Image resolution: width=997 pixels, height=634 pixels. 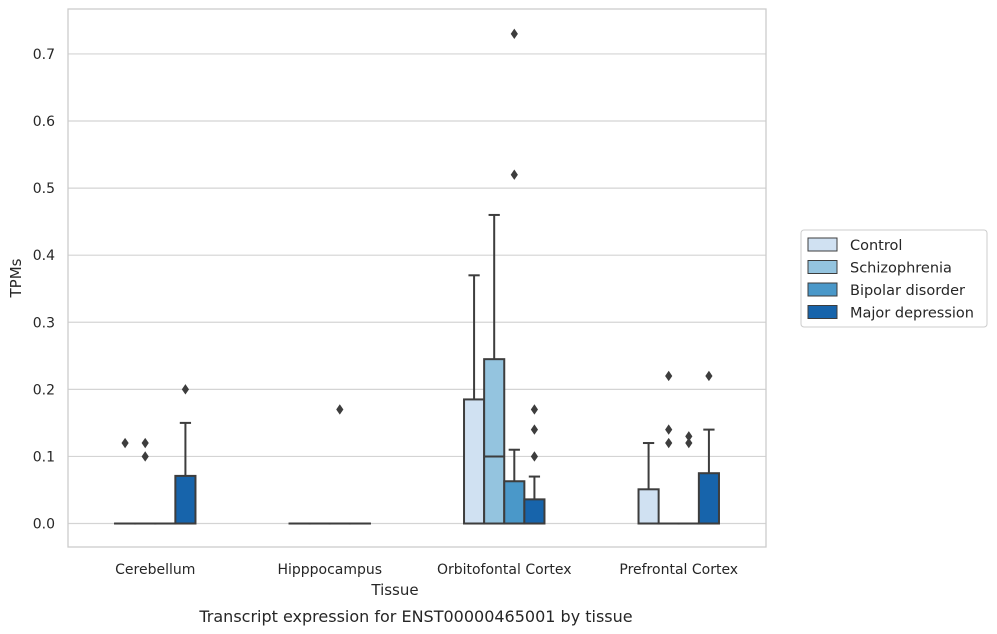 What do you see at coordinates (678, 570) in the screenshot?
I see `x-tick-label: Prefrontal Cortex` at bounding box center [678, 570].